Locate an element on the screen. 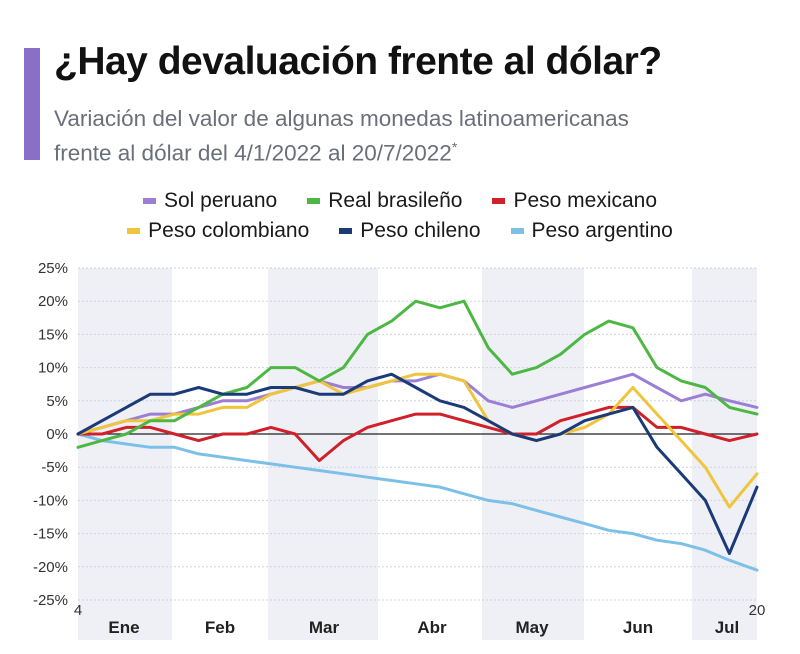 This screenshot has width=800, height=654. legend-item-peso-colombiano: Peso colombiano is located at coordinates (218, 231).